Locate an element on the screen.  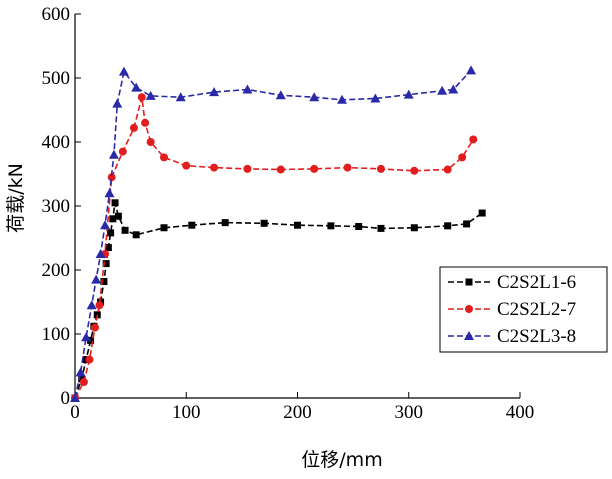
y-tick-label: 200 is located at coordinates (56, 270).